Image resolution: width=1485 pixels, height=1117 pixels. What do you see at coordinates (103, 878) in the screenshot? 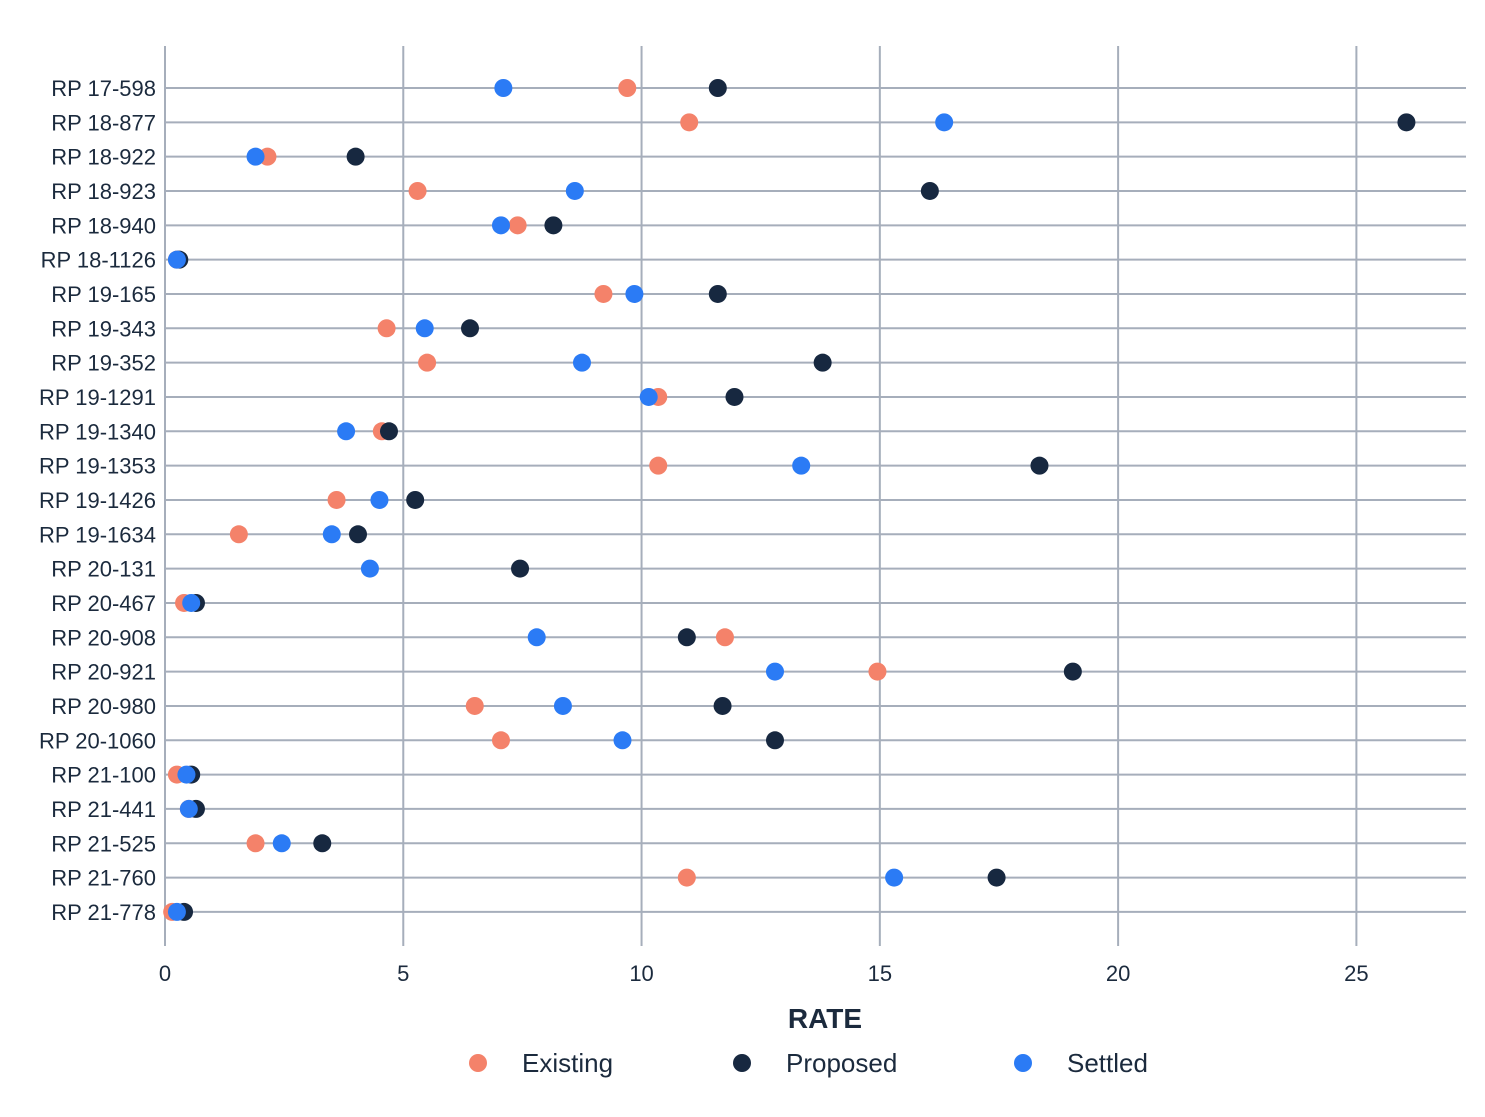
I see `category-label: RP 21-760` at bounding box center [103, 878].